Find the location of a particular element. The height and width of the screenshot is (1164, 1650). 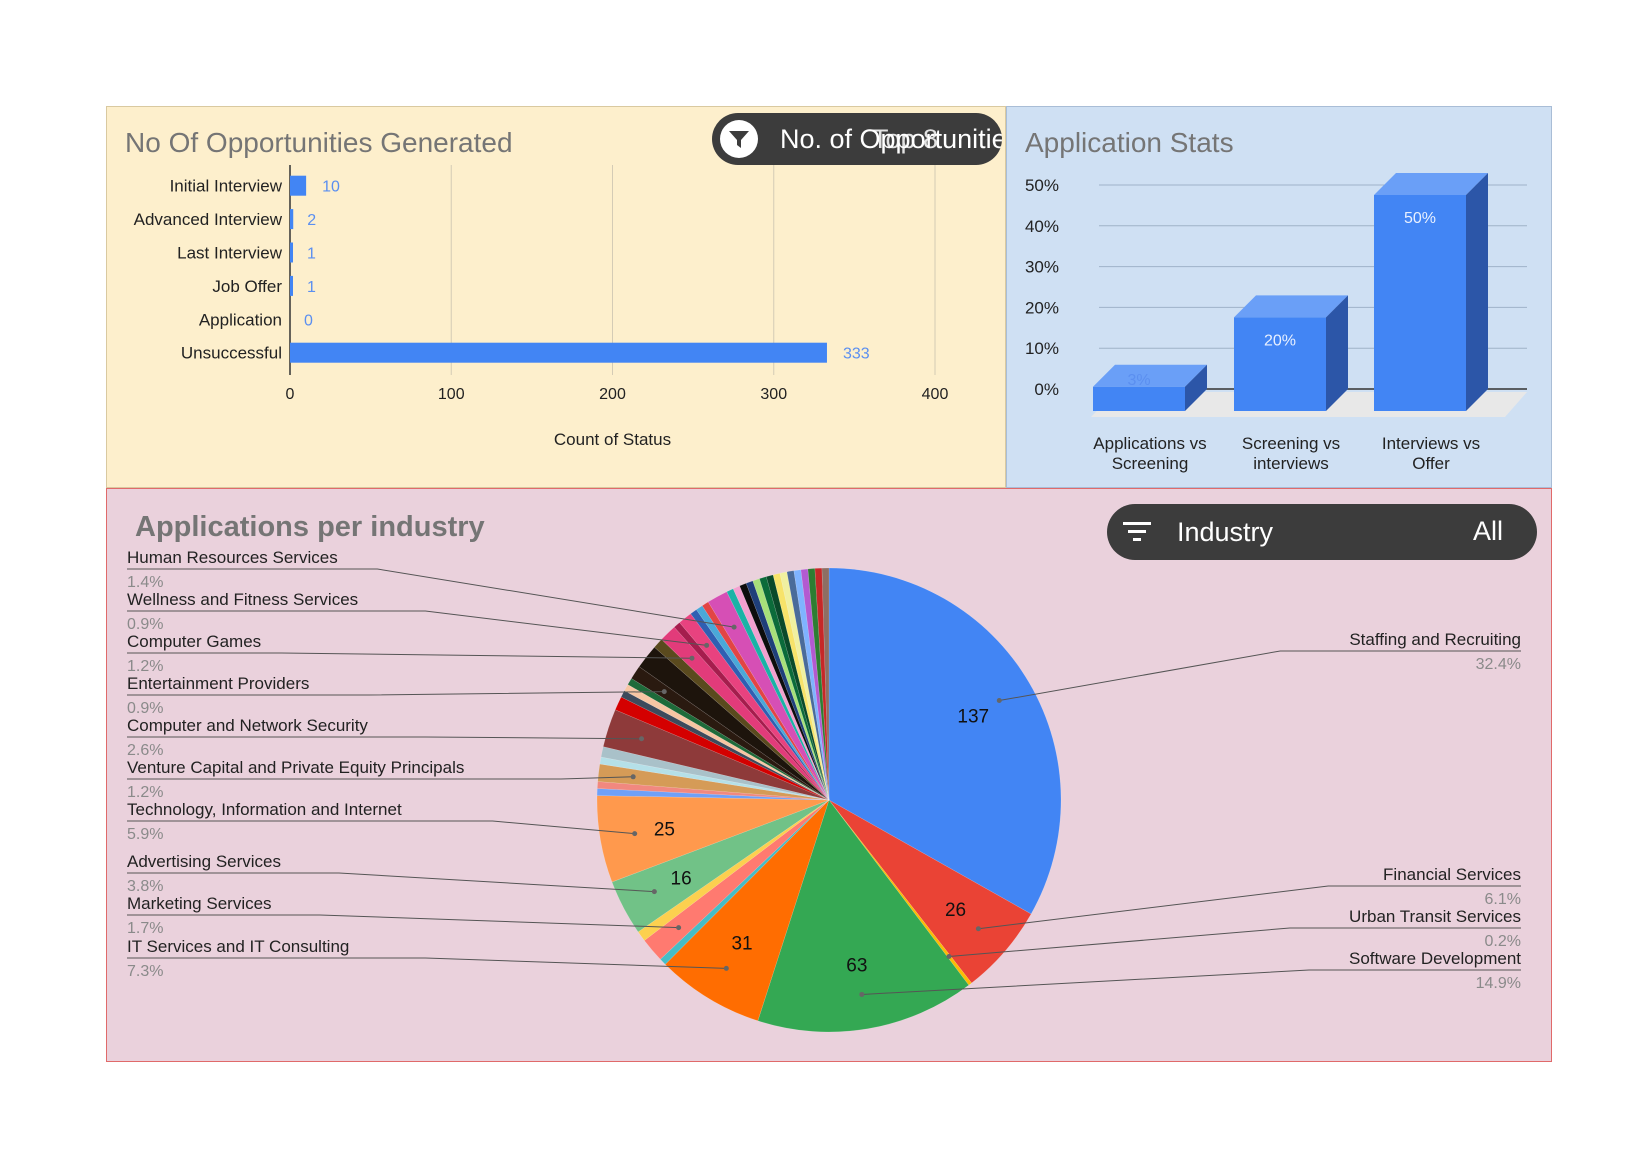

opportunities-filter-value: Top 8 is located at coordinates (905, 138).